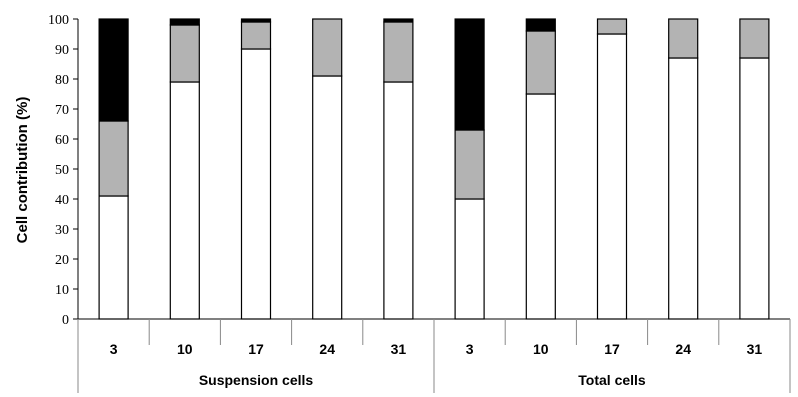 The image size is (798, 397). What do you see at coordinates (62, 200) in the screenshot?
I see `y-tick-label: 40` at bounding box center [62, 200].